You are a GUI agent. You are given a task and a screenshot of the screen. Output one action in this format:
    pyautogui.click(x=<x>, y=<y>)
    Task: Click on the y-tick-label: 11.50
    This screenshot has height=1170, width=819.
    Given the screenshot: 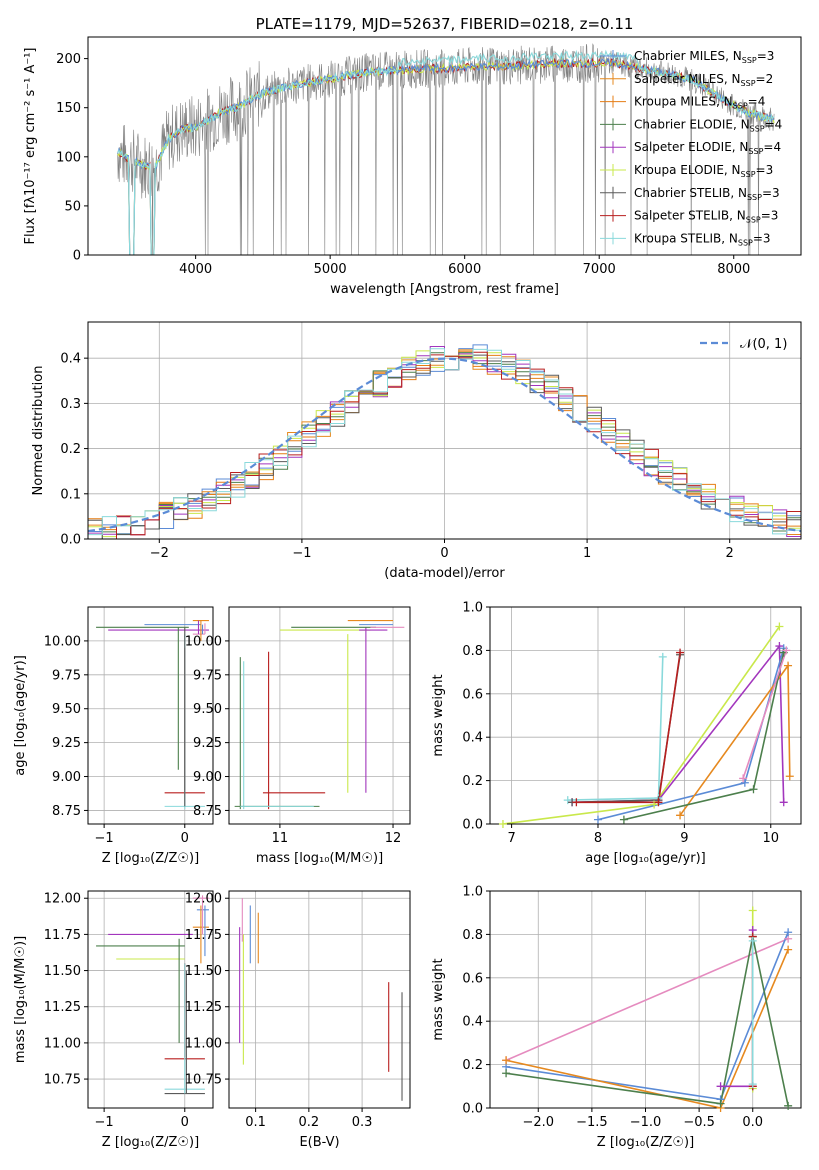 What is the action you would take?
    pyautogui.click(x=62, y=971)
    